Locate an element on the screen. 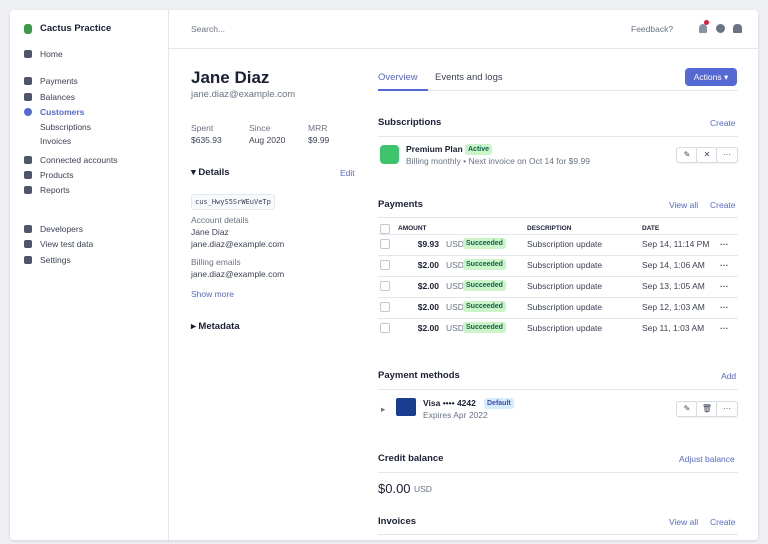  metadata-toggle: ▸ Metadata is located at coordinates (215, 326).